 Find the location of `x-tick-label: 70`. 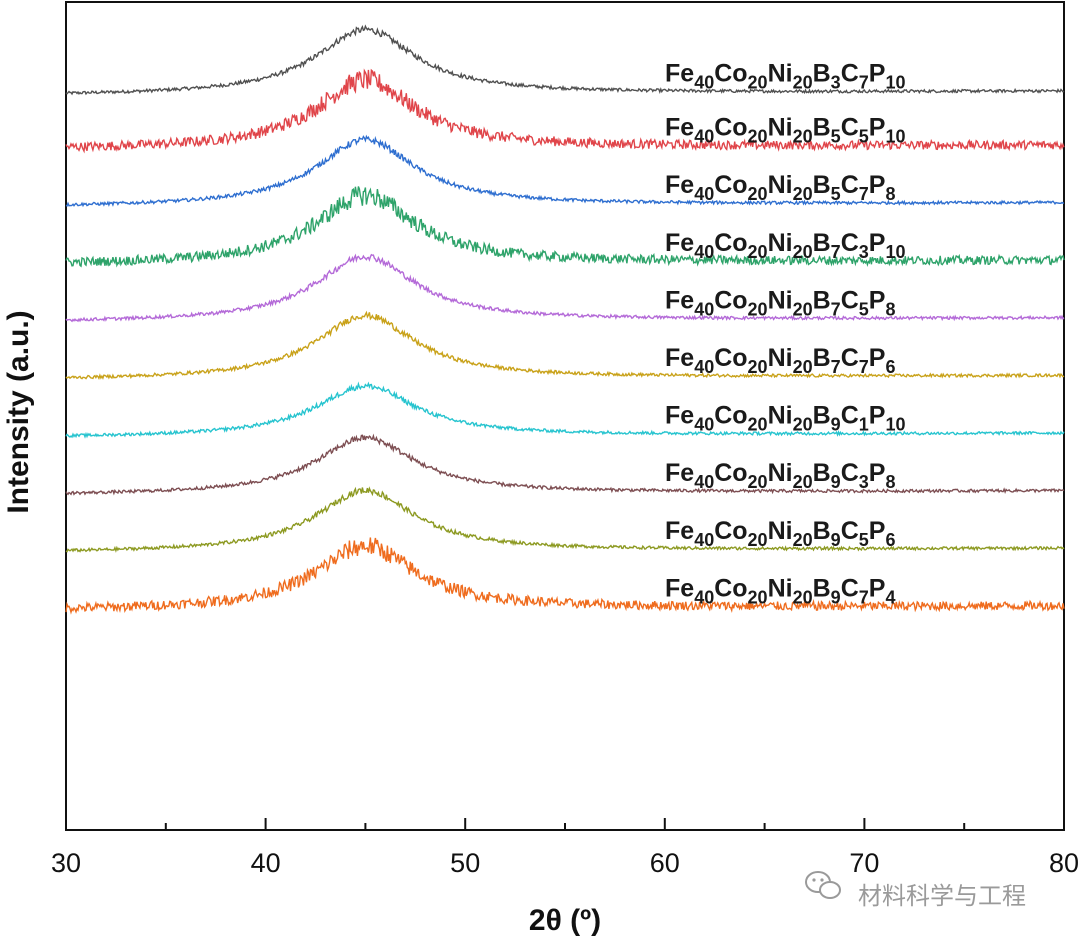

x-tick-label: 70 is located at coordinates (864, 863).